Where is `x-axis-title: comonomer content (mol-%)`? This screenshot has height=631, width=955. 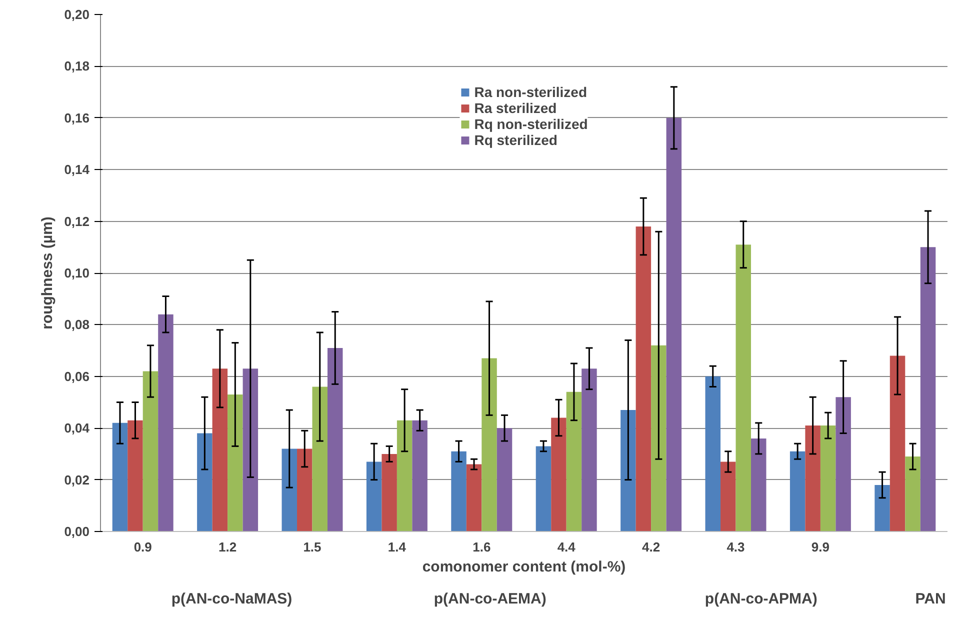 x-axis-title: comonomer content (mol-%) is located at coordinates (524, 567).